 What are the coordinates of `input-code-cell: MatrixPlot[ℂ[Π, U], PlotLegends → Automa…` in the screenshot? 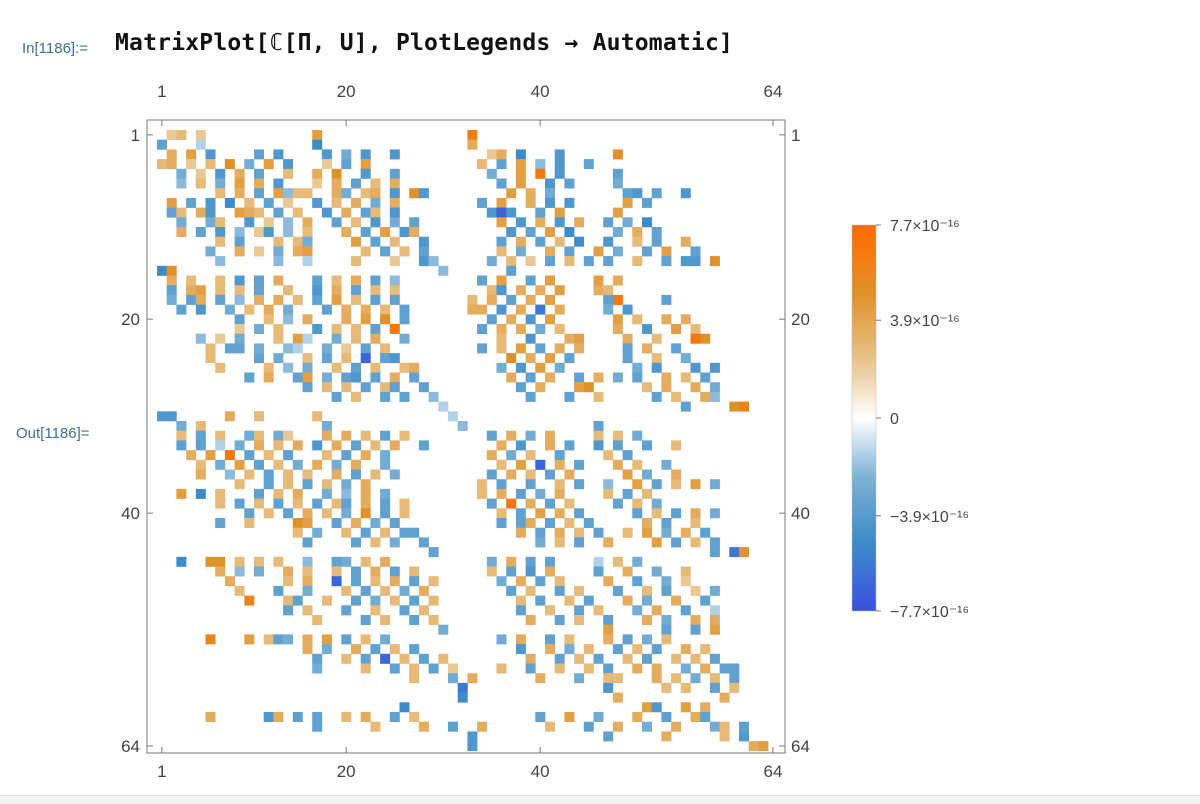 It's located at (424, 43).